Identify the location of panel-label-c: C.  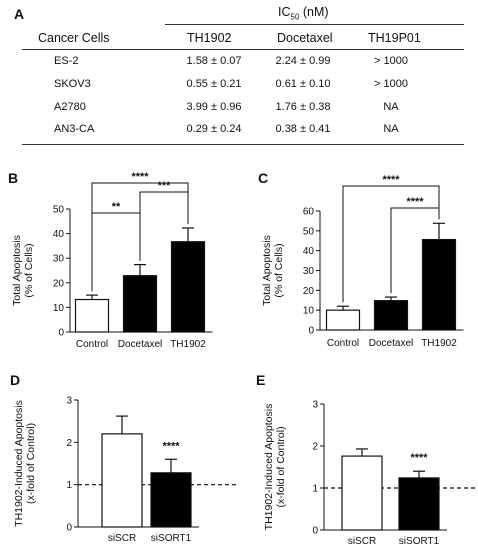
(263, 178).